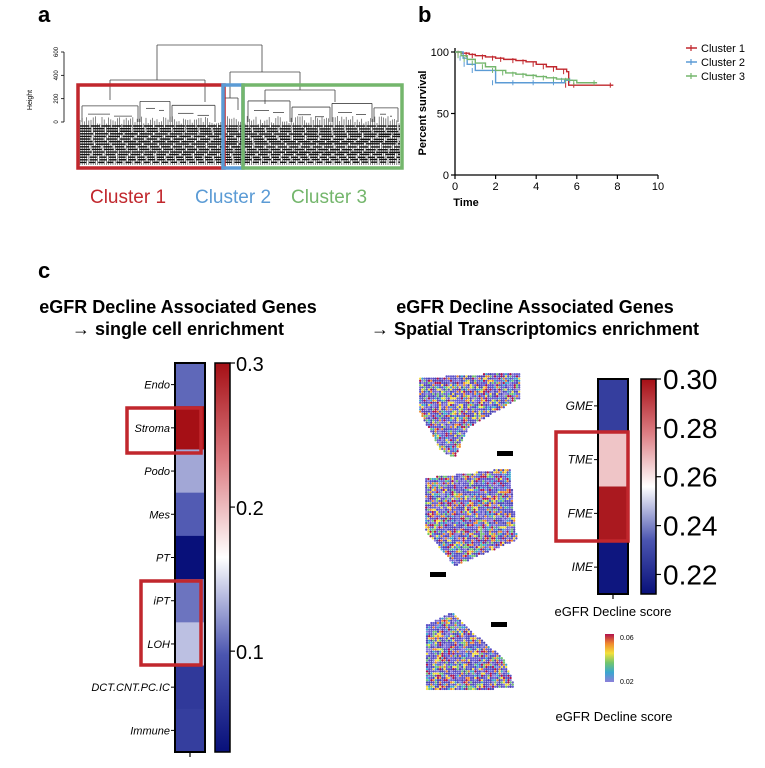 This screenshot has width=765, height=768. Describe the element at coordinates (723, 49) in the screenshot. I see `legend-label-1: Cluster 1` at that location.